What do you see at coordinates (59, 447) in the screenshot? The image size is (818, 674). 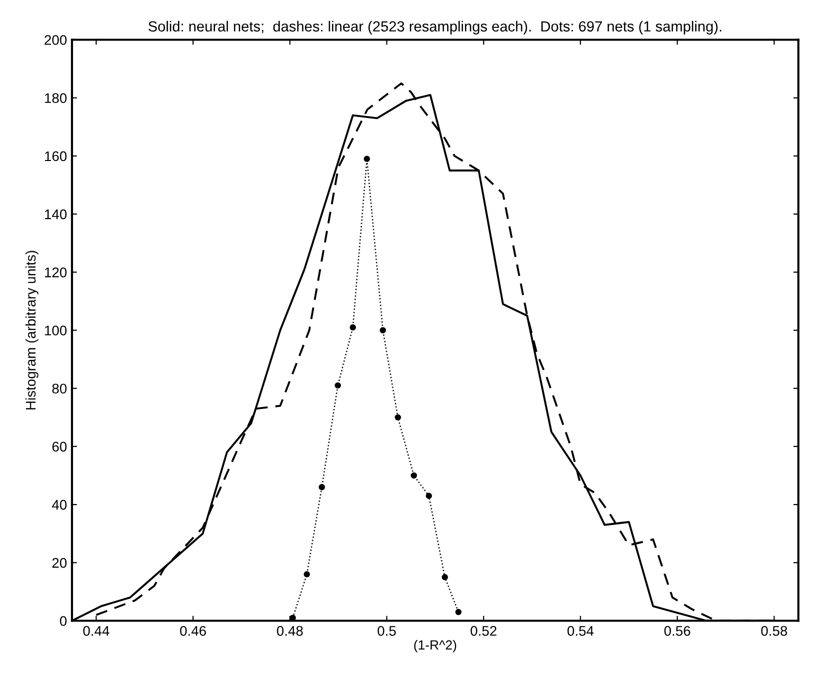 I see `y-tick-label: 60` at bounding box center [59, 447].